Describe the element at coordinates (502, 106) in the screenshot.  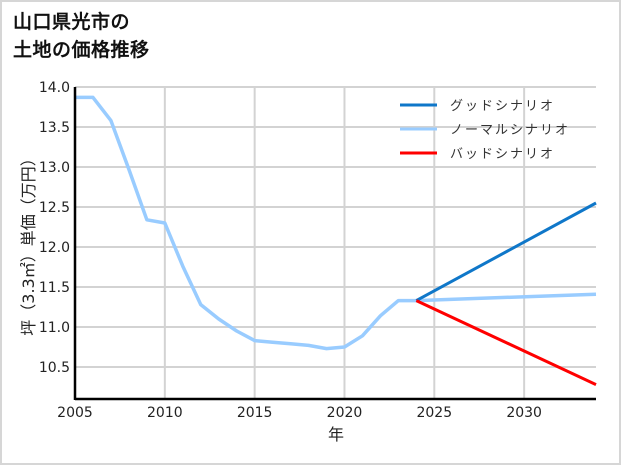
I see `legend-label-good: グッドシナリオ` at that location.